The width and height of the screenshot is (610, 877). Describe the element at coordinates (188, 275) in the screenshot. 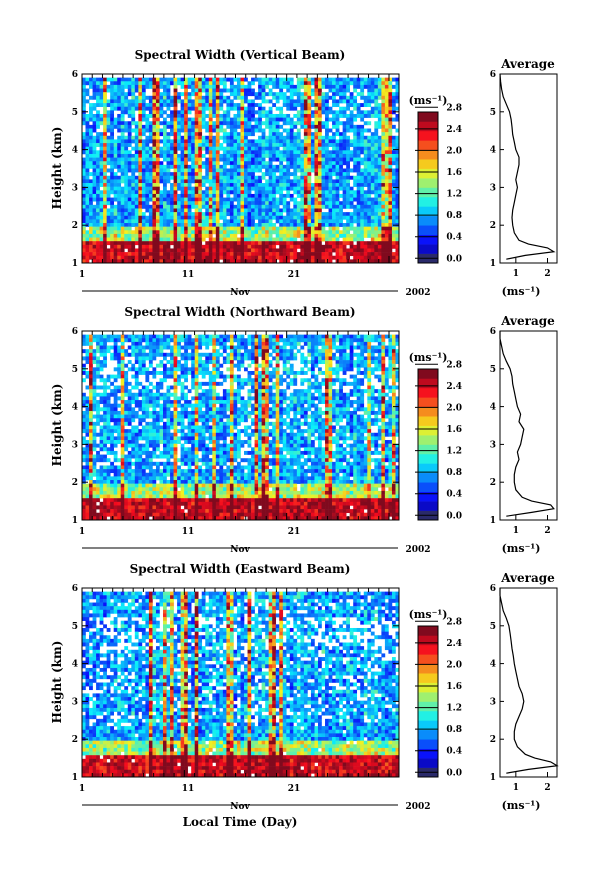

I see `x-tick-label: 11` at that location.